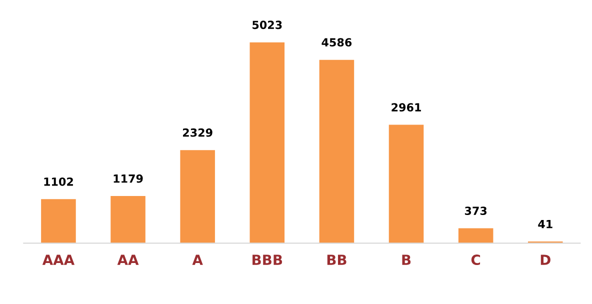 This screenshot has height=304, width=592. What do you see at coordinates (58, 259) in the screenshot?
I see `x-tick-label: AAA` at bounding box center [58, 259].